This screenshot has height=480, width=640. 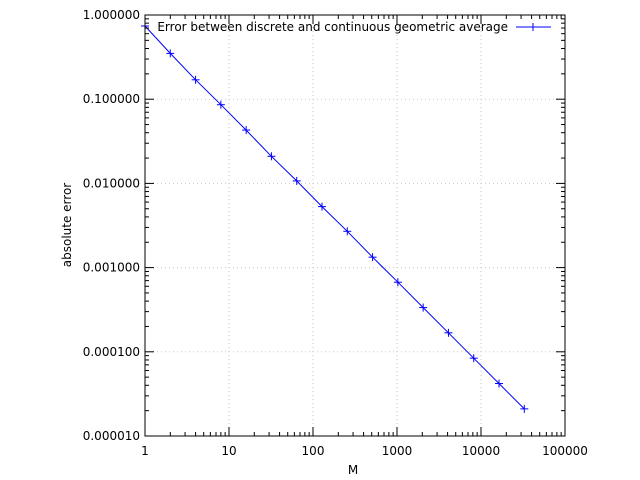 What do you see at coordinates (353, 470) in the screenshot?
I see `x-axis-label: M` at bounding box center [353, 470].